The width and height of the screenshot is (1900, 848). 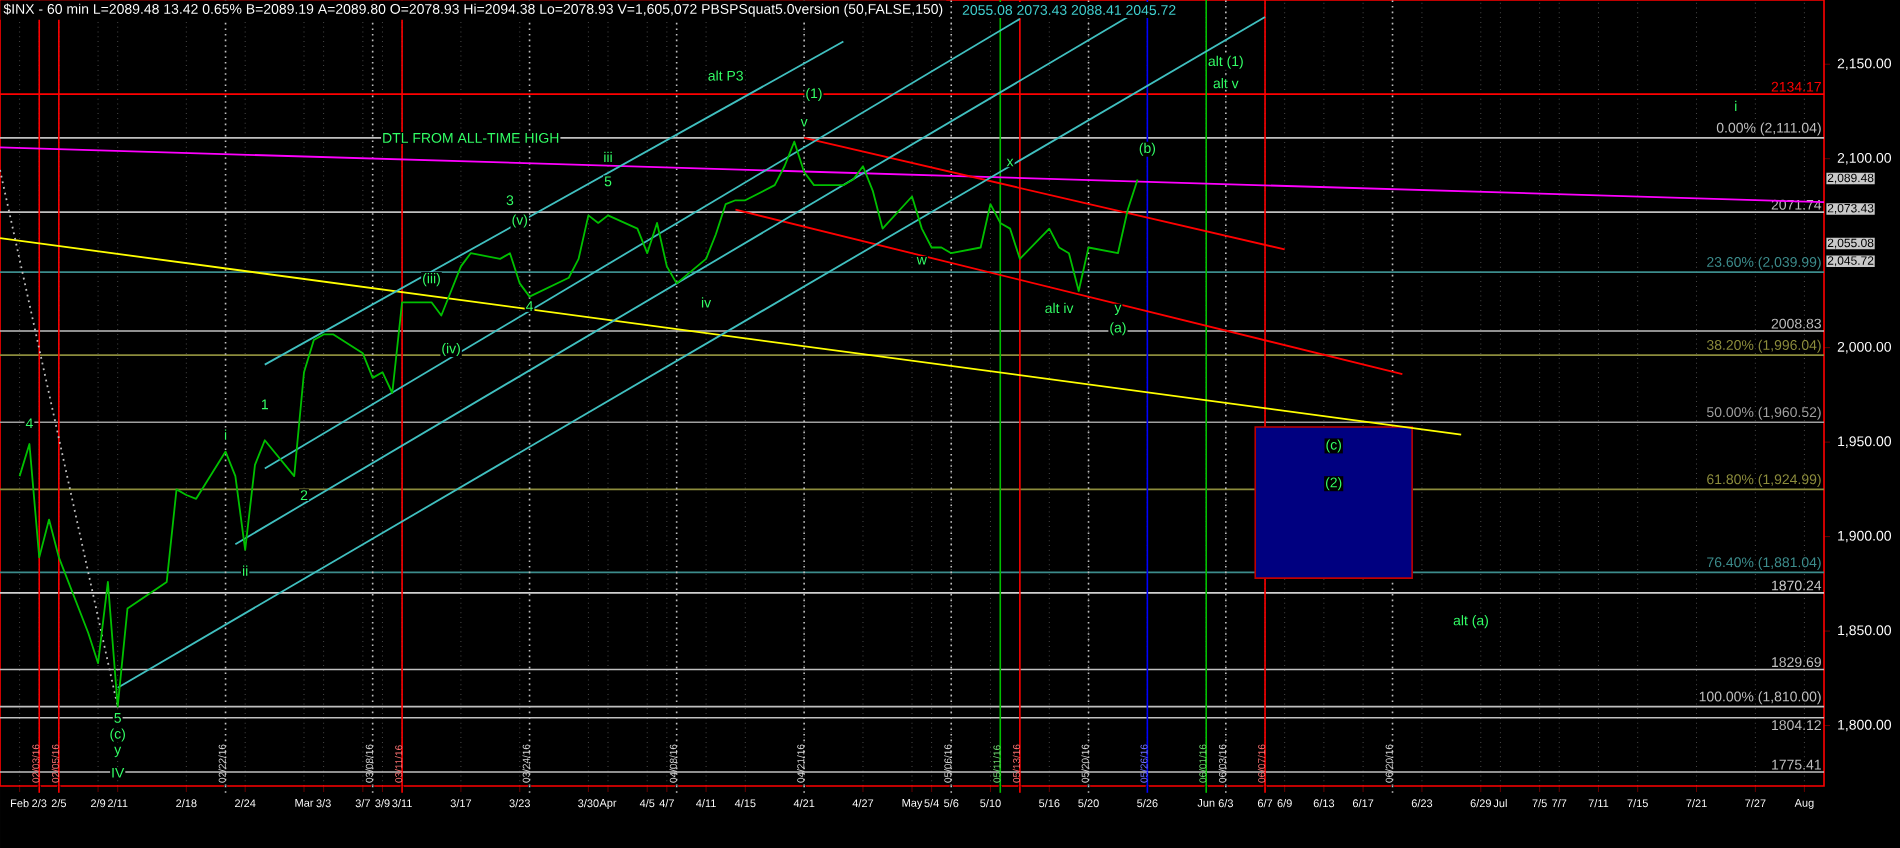 I want to click on y-tick-label: 1,950.00, so click(x=1865, y=442).